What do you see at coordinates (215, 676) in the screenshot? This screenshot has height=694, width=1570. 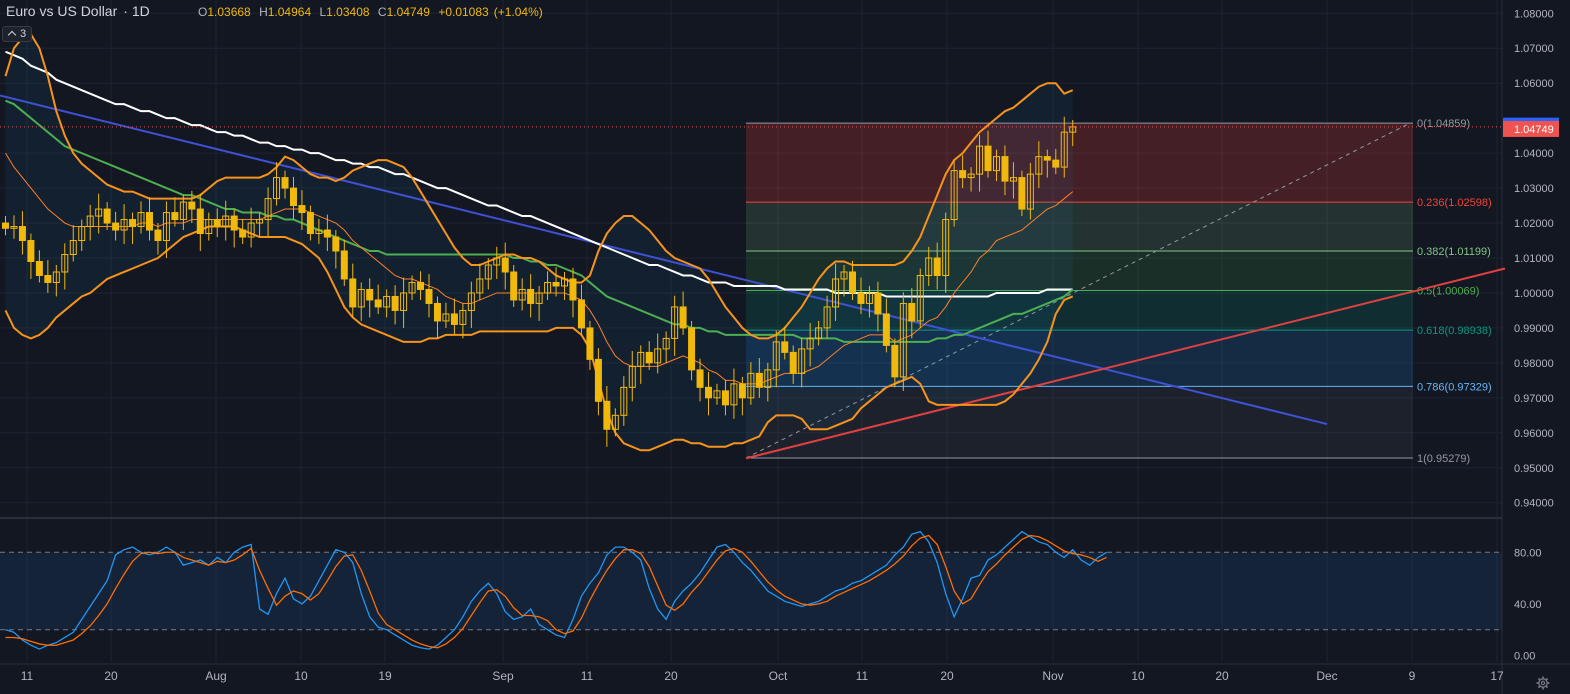 I see `time-tick-label: Aug` at bounding box center [215, 676].